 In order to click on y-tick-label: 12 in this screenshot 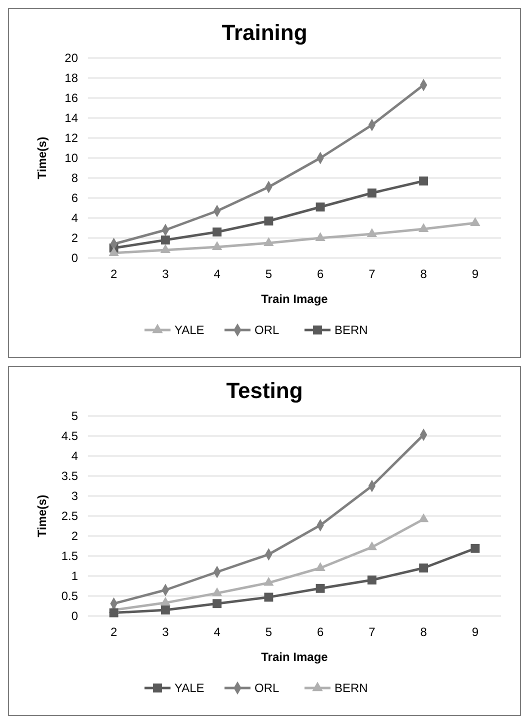, I will do `click(71, 138)`.